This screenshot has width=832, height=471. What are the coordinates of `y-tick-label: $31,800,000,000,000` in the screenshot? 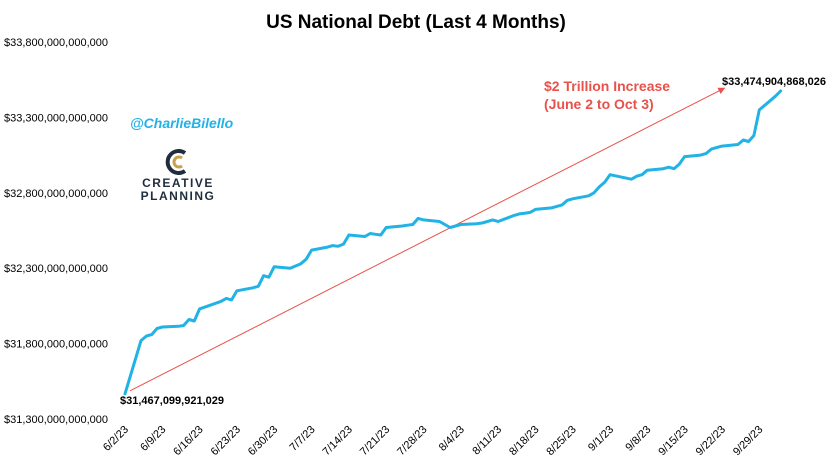 It's located at (56, 345).